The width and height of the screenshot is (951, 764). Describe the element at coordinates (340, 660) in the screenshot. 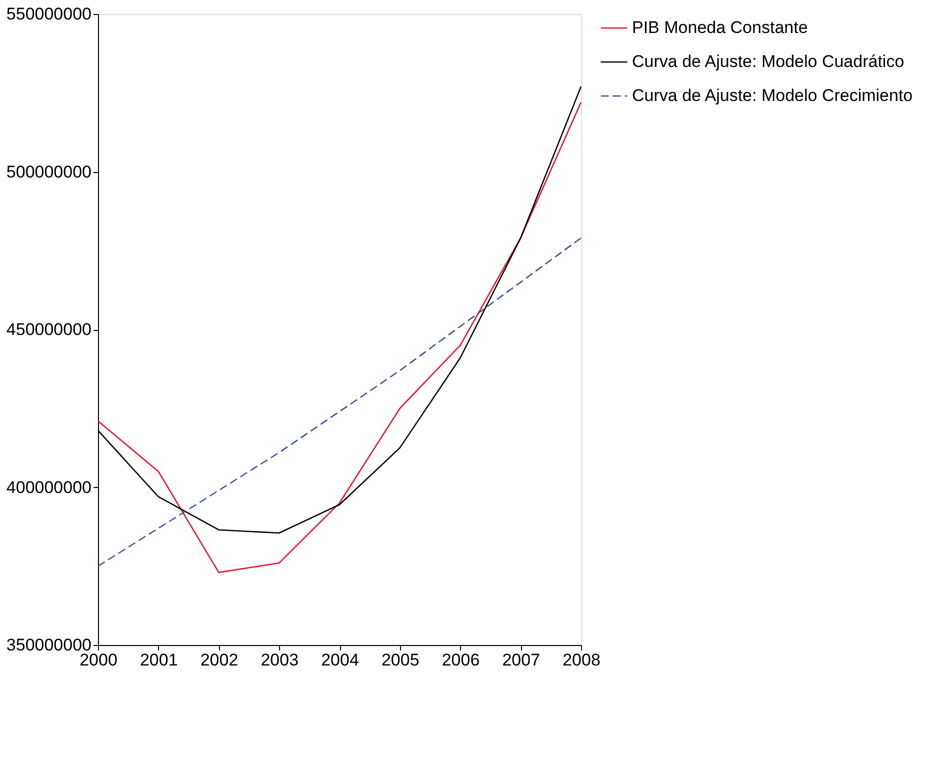

I see `x-tick-label: 2004` at that location.